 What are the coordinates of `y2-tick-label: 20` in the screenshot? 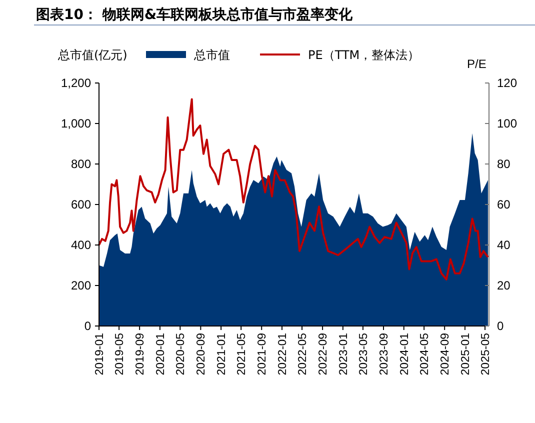 It's located at (504, 285).